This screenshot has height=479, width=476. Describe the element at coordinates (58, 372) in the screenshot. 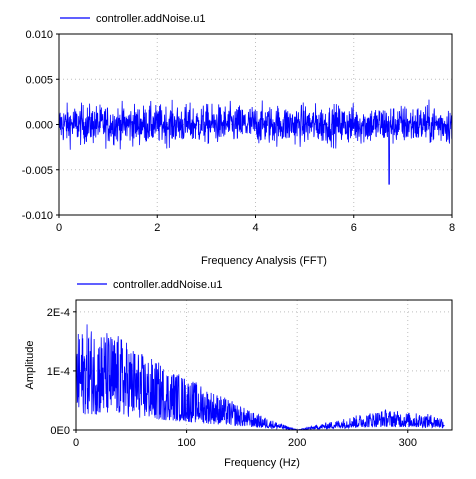

I see `fft-plot-ytick-label: 1E-4` at that location.